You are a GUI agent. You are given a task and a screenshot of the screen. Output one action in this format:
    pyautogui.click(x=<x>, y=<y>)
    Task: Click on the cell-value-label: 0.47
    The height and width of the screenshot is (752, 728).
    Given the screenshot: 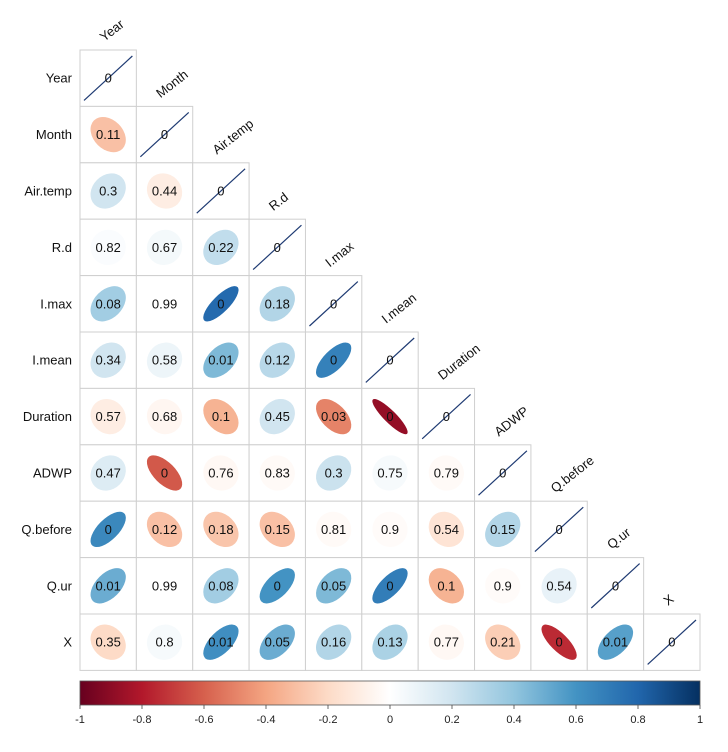 What is the action you would take?
    pyautogui.click(x=108, y=473)
    